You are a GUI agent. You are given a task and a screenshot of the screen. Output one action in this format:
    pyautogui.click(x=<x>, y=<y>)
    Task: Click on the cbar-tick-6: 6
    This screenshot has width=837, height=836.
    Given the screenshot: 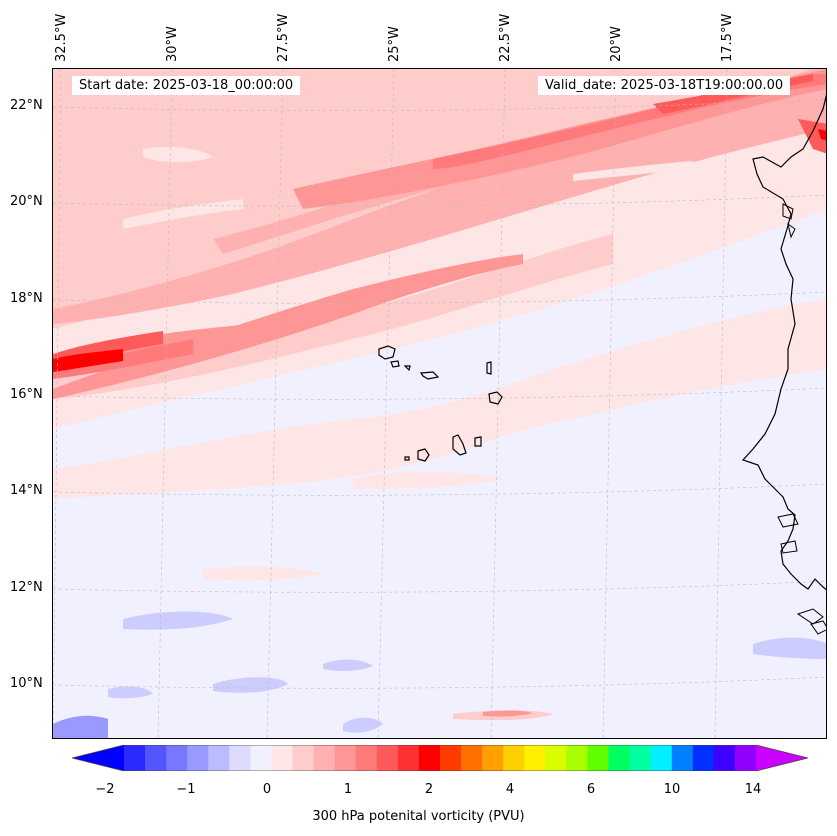 What is the action you would take?
    pyautogui.click(x=591, y=789)
    